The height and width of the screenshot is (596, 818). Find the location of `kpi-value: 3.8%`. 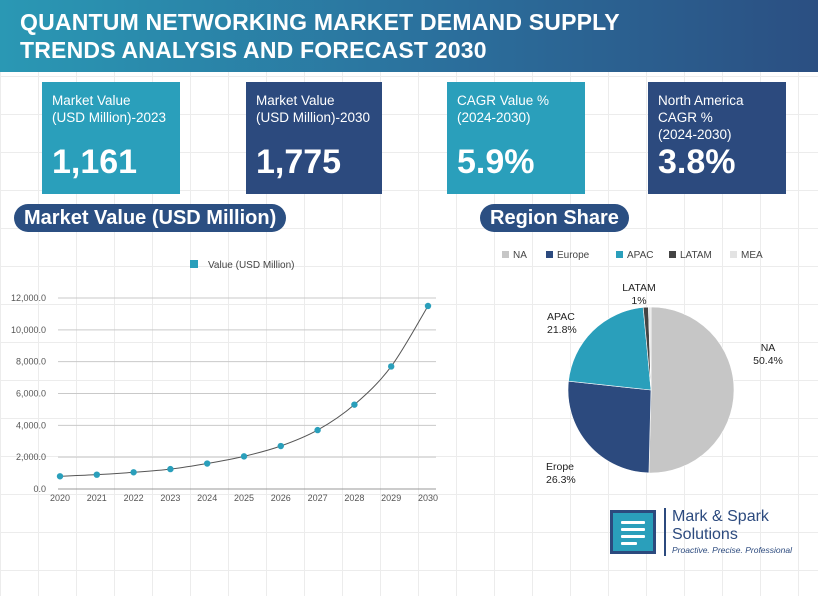

kpi-value: 3.8% is located at coordinates (697, 162).